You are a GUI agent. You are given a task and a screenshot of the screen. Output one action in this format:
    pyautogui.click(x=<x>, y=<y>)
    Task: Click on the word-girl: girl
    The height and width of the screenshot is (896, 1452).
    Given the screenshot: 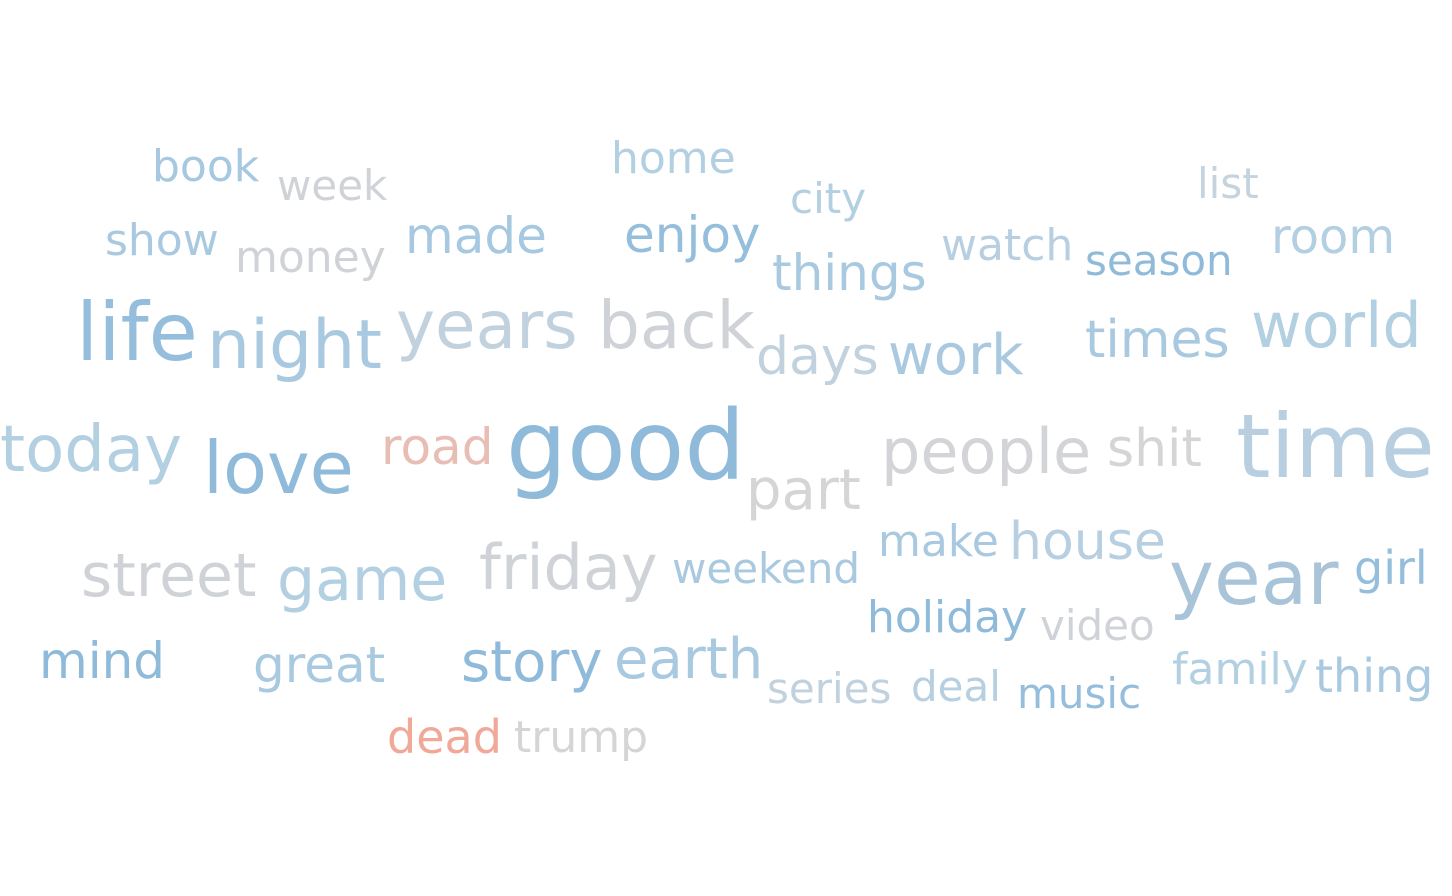 What is the action you would take?
    pyautogui.click(x=1391, y=568)
    